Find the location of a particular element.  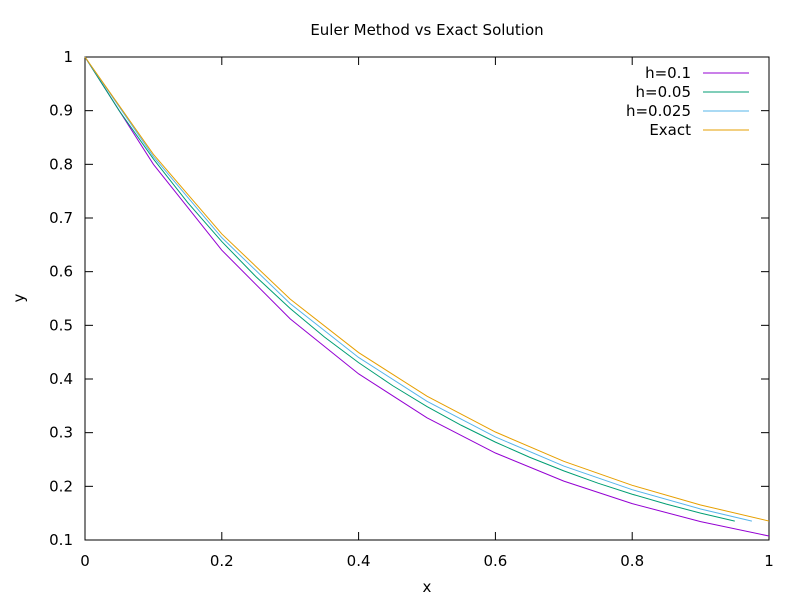

x-axis-label: x is located at coordinates (427, 587).